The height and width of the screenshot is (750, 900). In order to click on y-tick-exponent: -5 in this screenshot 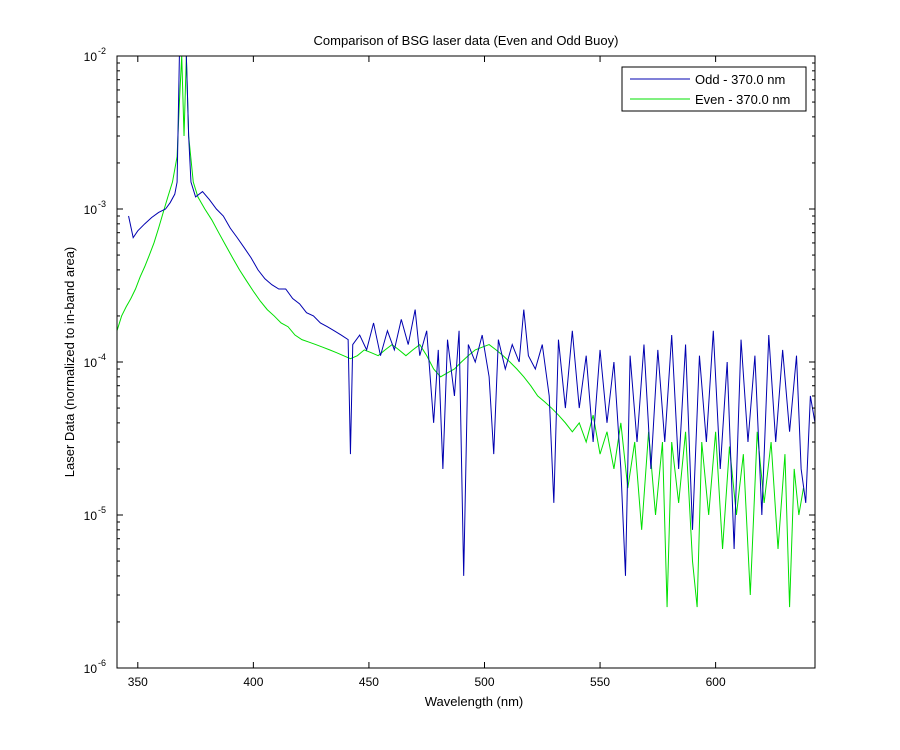, I will do `click(102, 510)`.